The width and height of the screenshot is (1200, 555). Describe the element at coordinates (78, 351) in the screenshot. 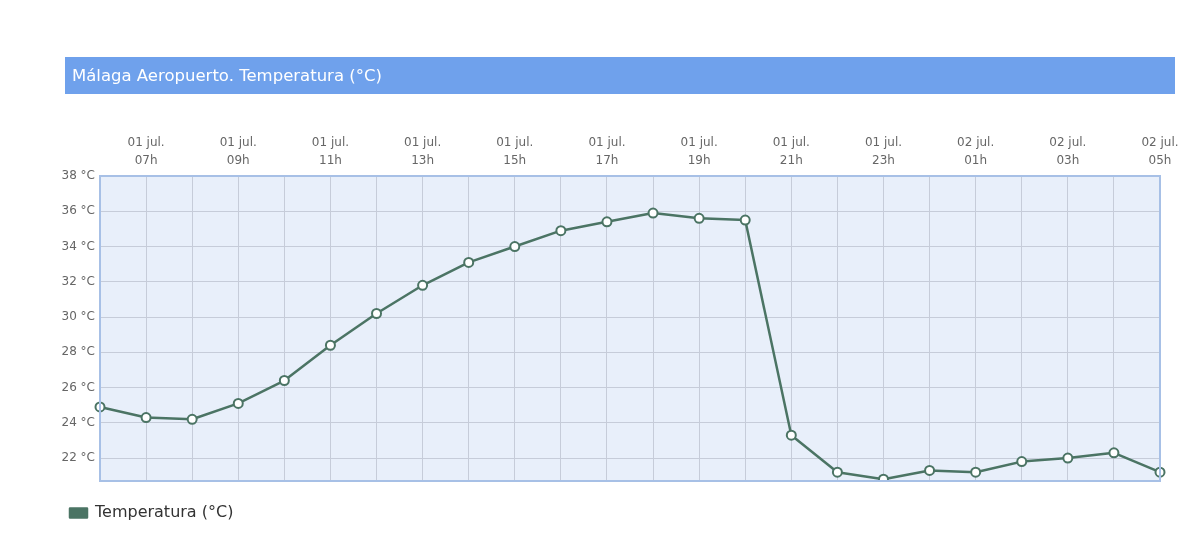

I see `y-tick-label: 28 °C` at that location.